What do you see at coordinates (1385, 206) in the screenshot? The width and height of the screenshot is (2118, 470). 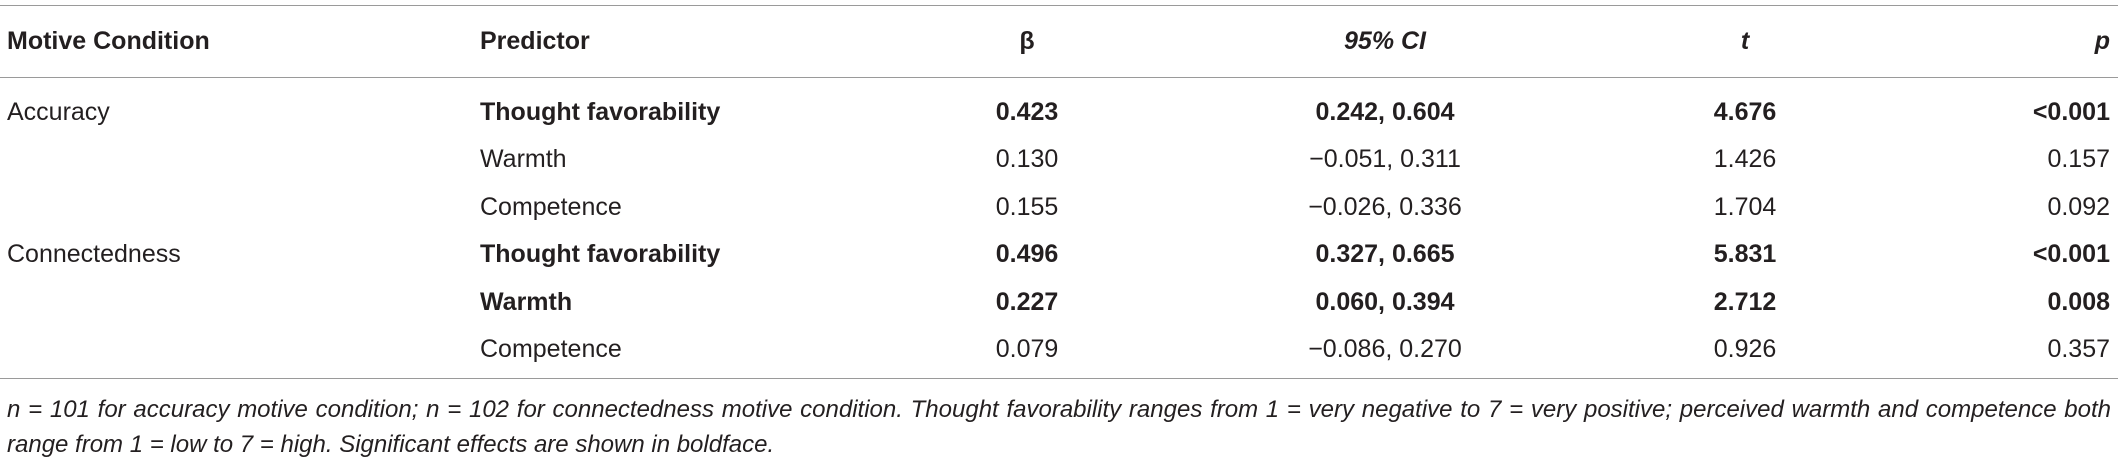 I see `ci: −0.026, 0.336` at bounding box center [1385, 206].